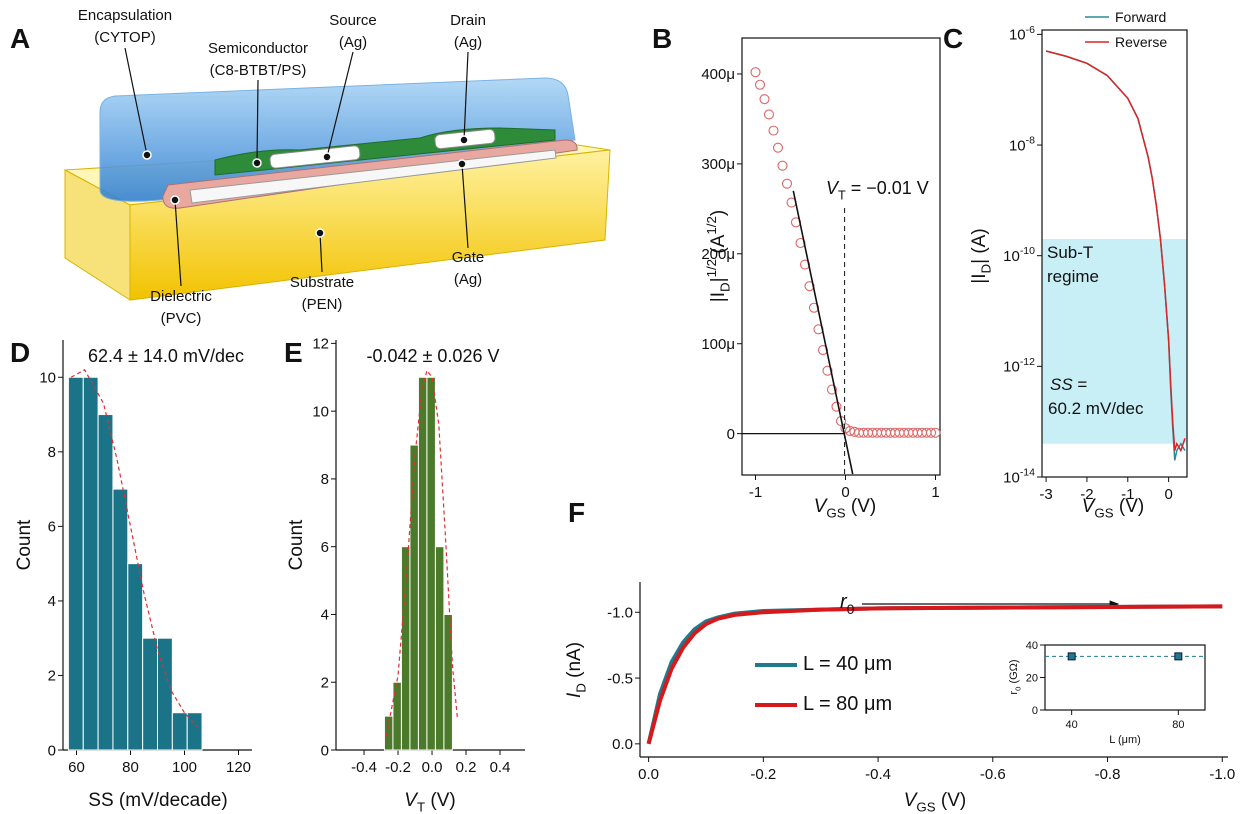 The width and height of the screenshot is (1241, 814). Describe the element at coordinates (320, 344) in the screenshot. I see `y-tick-label: 12` at that location.